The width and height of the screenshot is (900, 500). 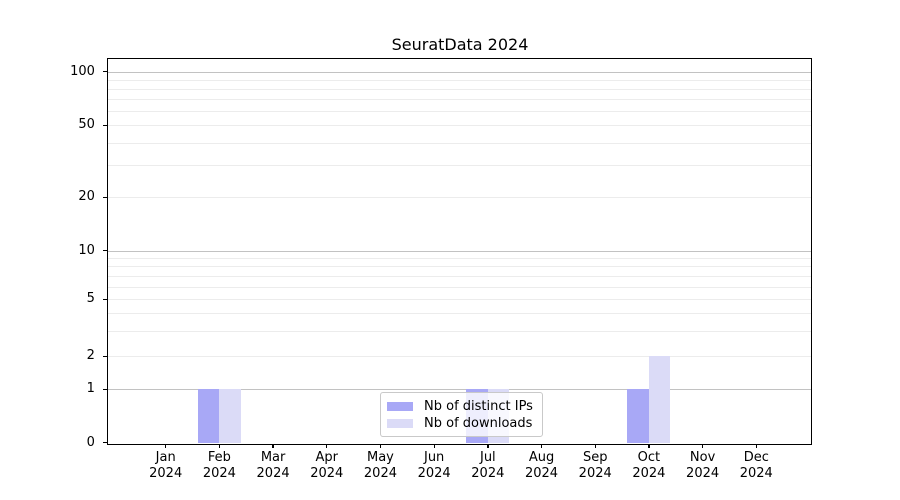 I want to click on x-tick-label: Jan 2024, so click(x=166, y=465).